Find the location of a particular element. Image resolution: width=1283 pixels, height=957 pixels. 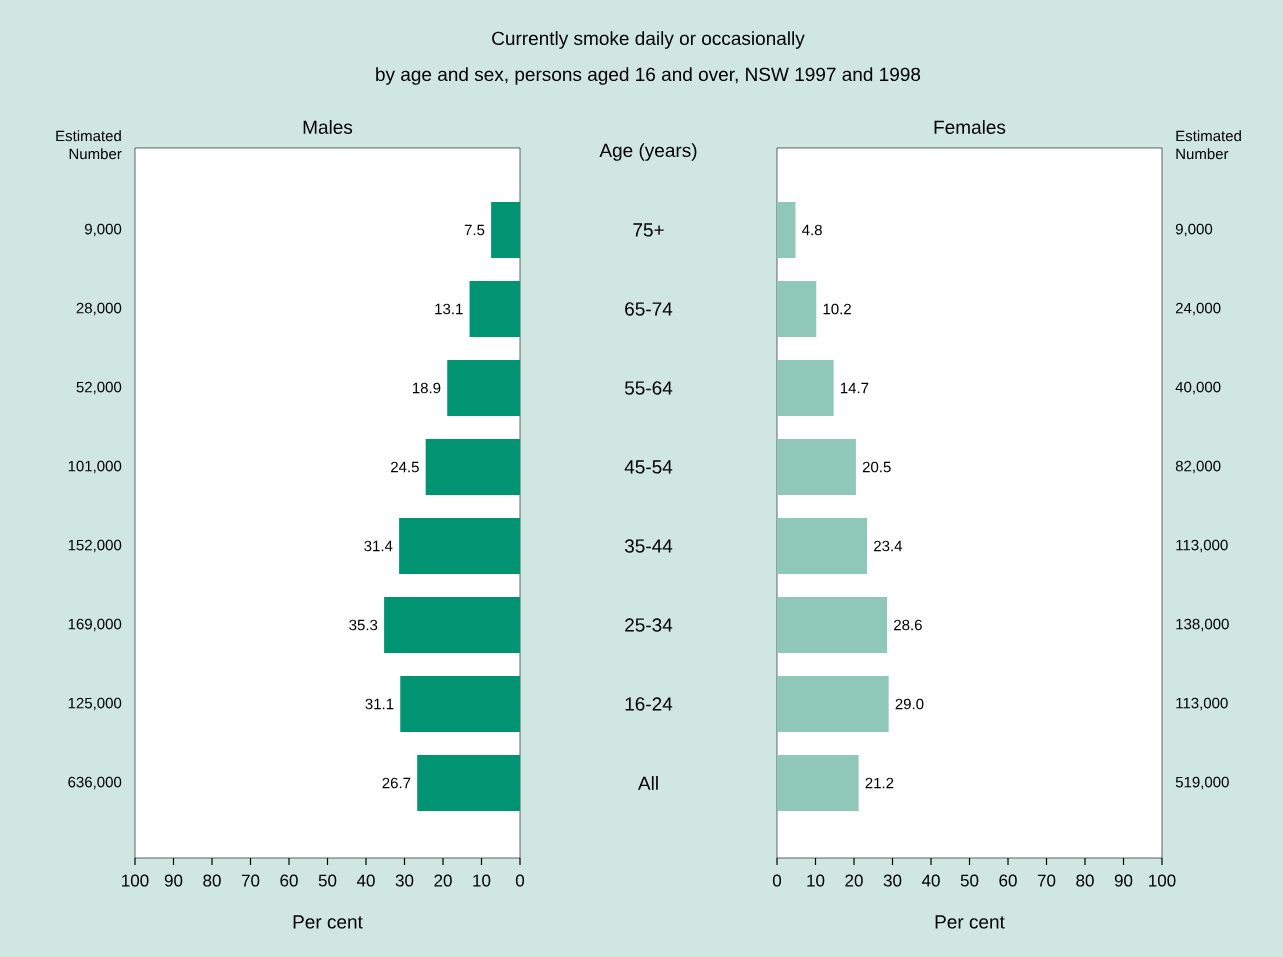

data-label: 35.3 is located at coordinates (363, 625).